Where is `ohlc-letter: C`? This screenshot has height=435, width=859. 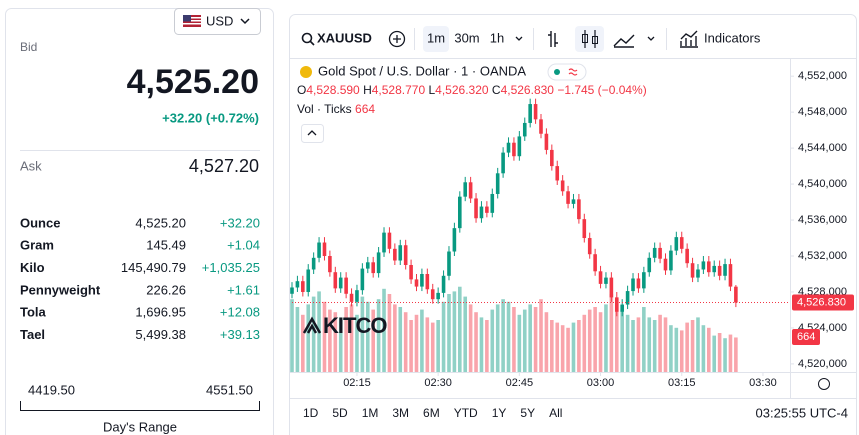
ohlc-letter: C is located at coordinates (496, 90).